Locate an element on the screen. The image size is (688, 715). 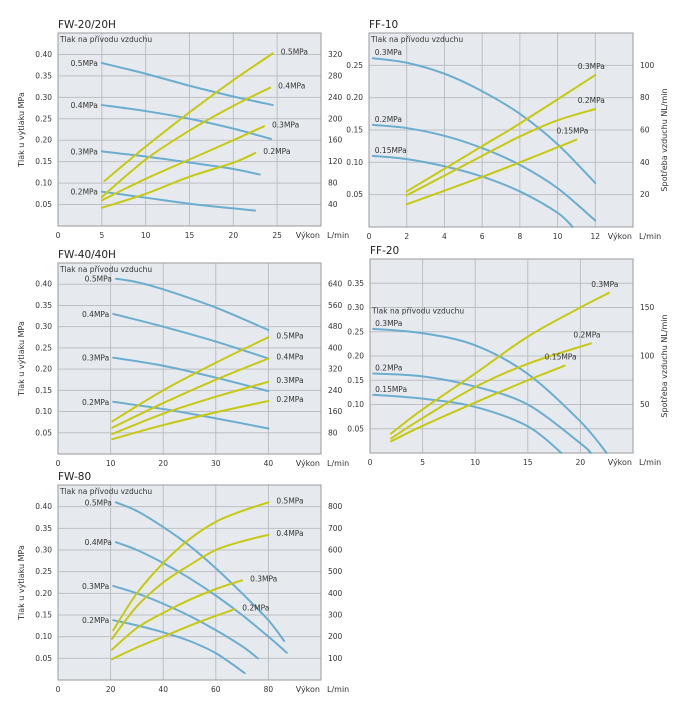
x-tick-label: 4 is located at coordinates (444, 236).